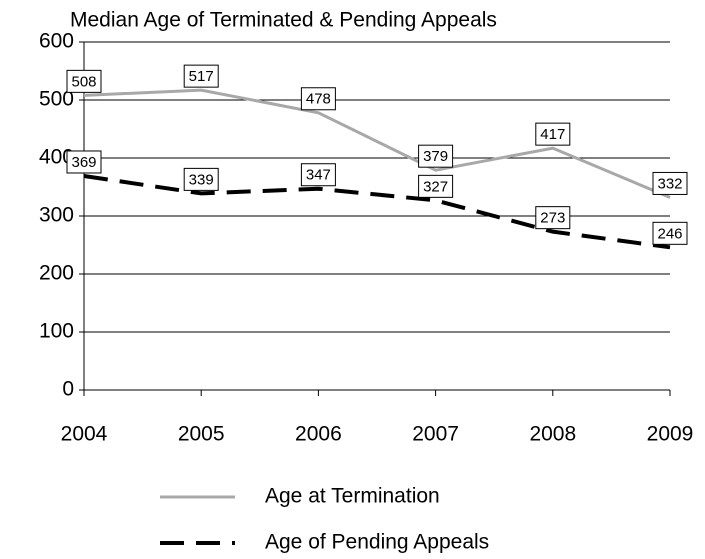 The image size is (705, 559). I want to click on x-tick-label: 2008, so click(552, 434).